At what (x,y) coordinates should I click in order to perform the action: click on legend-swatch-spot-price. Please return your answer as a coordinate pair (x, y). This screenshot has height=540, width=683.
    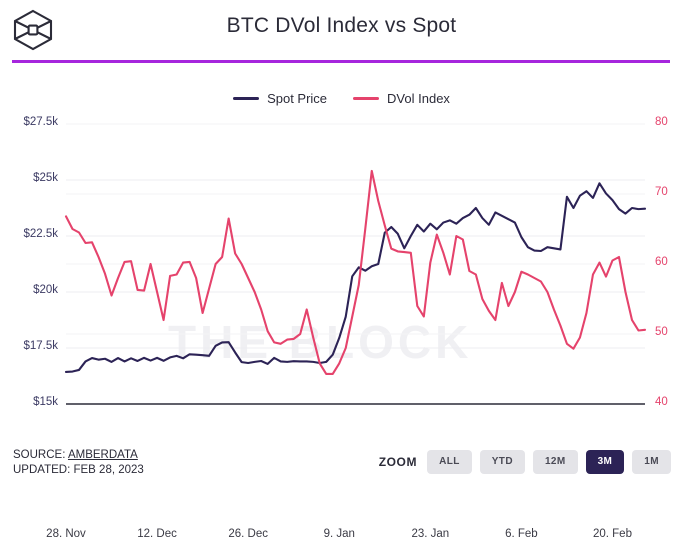
    Looking at the image, I should click on (246, 98).